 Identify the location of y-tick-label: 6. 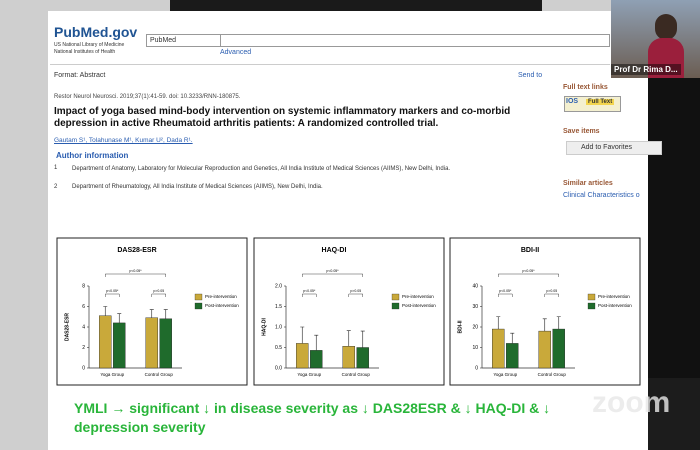
(83, 307).